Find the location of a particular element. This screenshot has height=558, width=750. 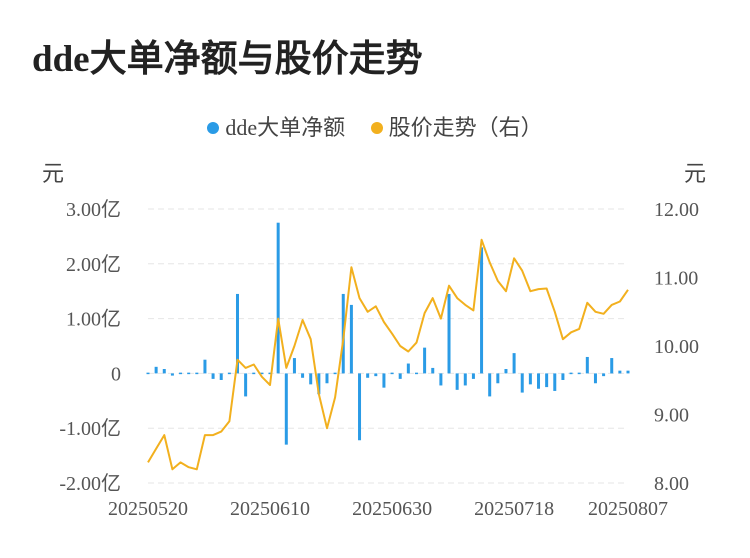

legend-item-dde: dde大单净额 is located at coordinates (276, 126).